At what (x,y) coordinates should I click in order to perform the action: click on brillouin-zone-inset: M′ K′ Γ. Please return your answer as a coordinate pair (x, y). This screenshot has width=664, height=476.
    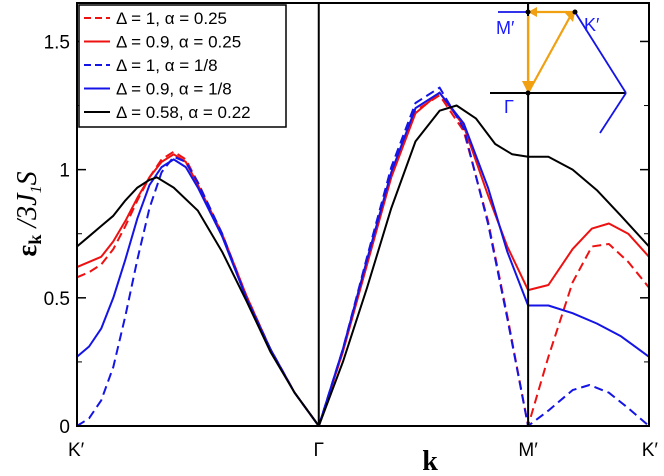
    Looking at the image, I should click on (558, 68).